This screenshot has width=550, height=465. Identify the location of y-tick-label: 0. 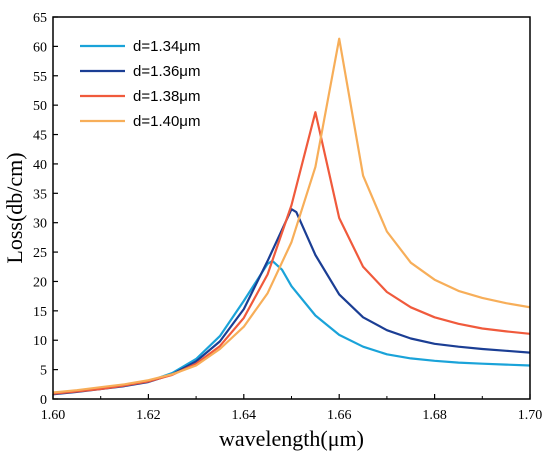
(43, 400).